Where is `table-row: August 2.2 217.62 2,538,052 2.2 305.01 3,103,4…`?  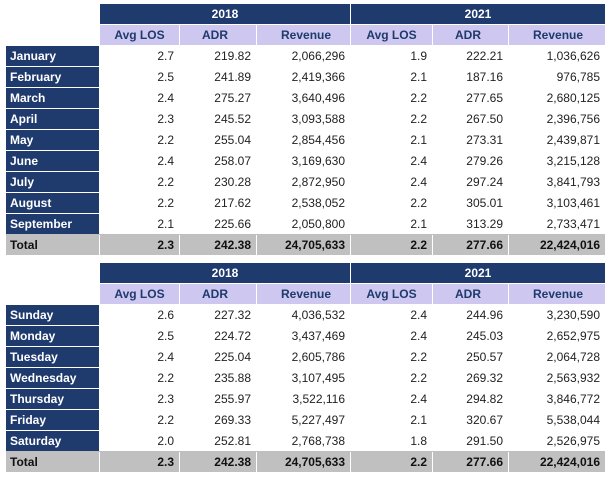 table-row: August 2.2 217.62 2,538,052 2.2 305.01 3,103,4… is located at coordinates (305, 203).